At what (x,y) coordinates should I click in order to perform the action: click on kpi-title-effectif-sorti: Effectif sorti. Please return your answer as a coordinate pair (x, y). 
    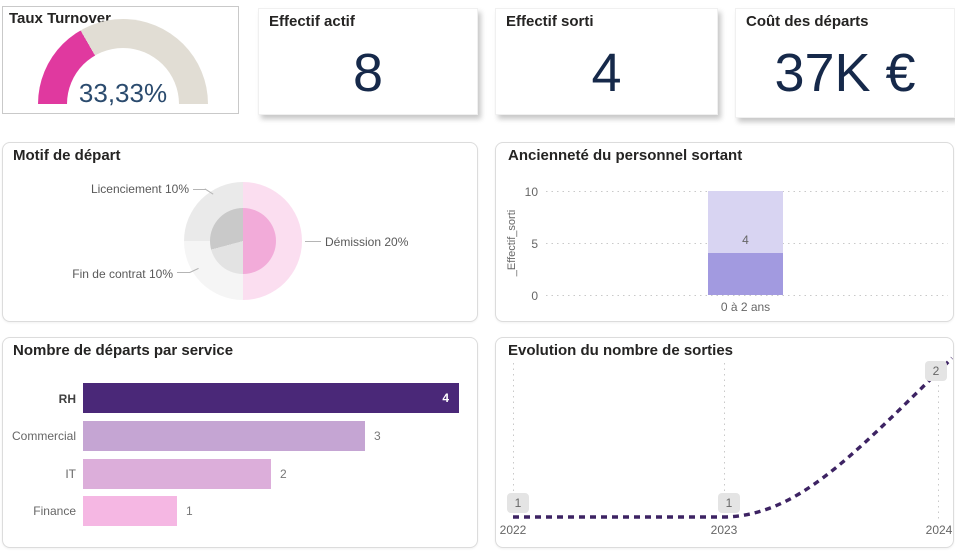
    Looking at the image, I should click on (550, 21).